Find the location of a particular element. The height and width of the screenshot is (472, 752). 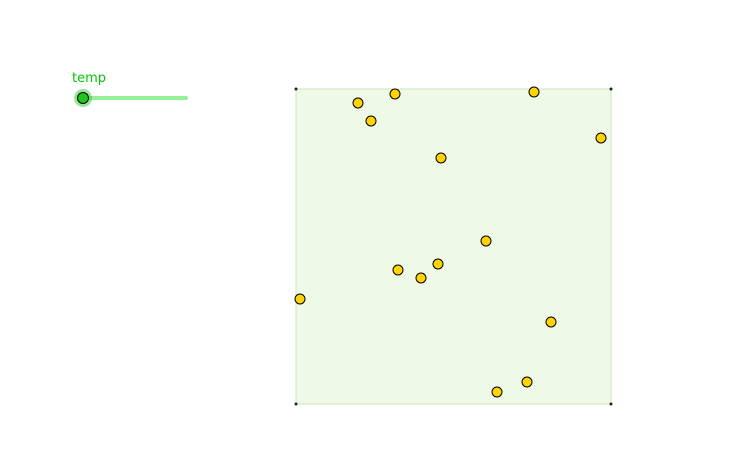

slider-knob is located at coordinates (83, 98).